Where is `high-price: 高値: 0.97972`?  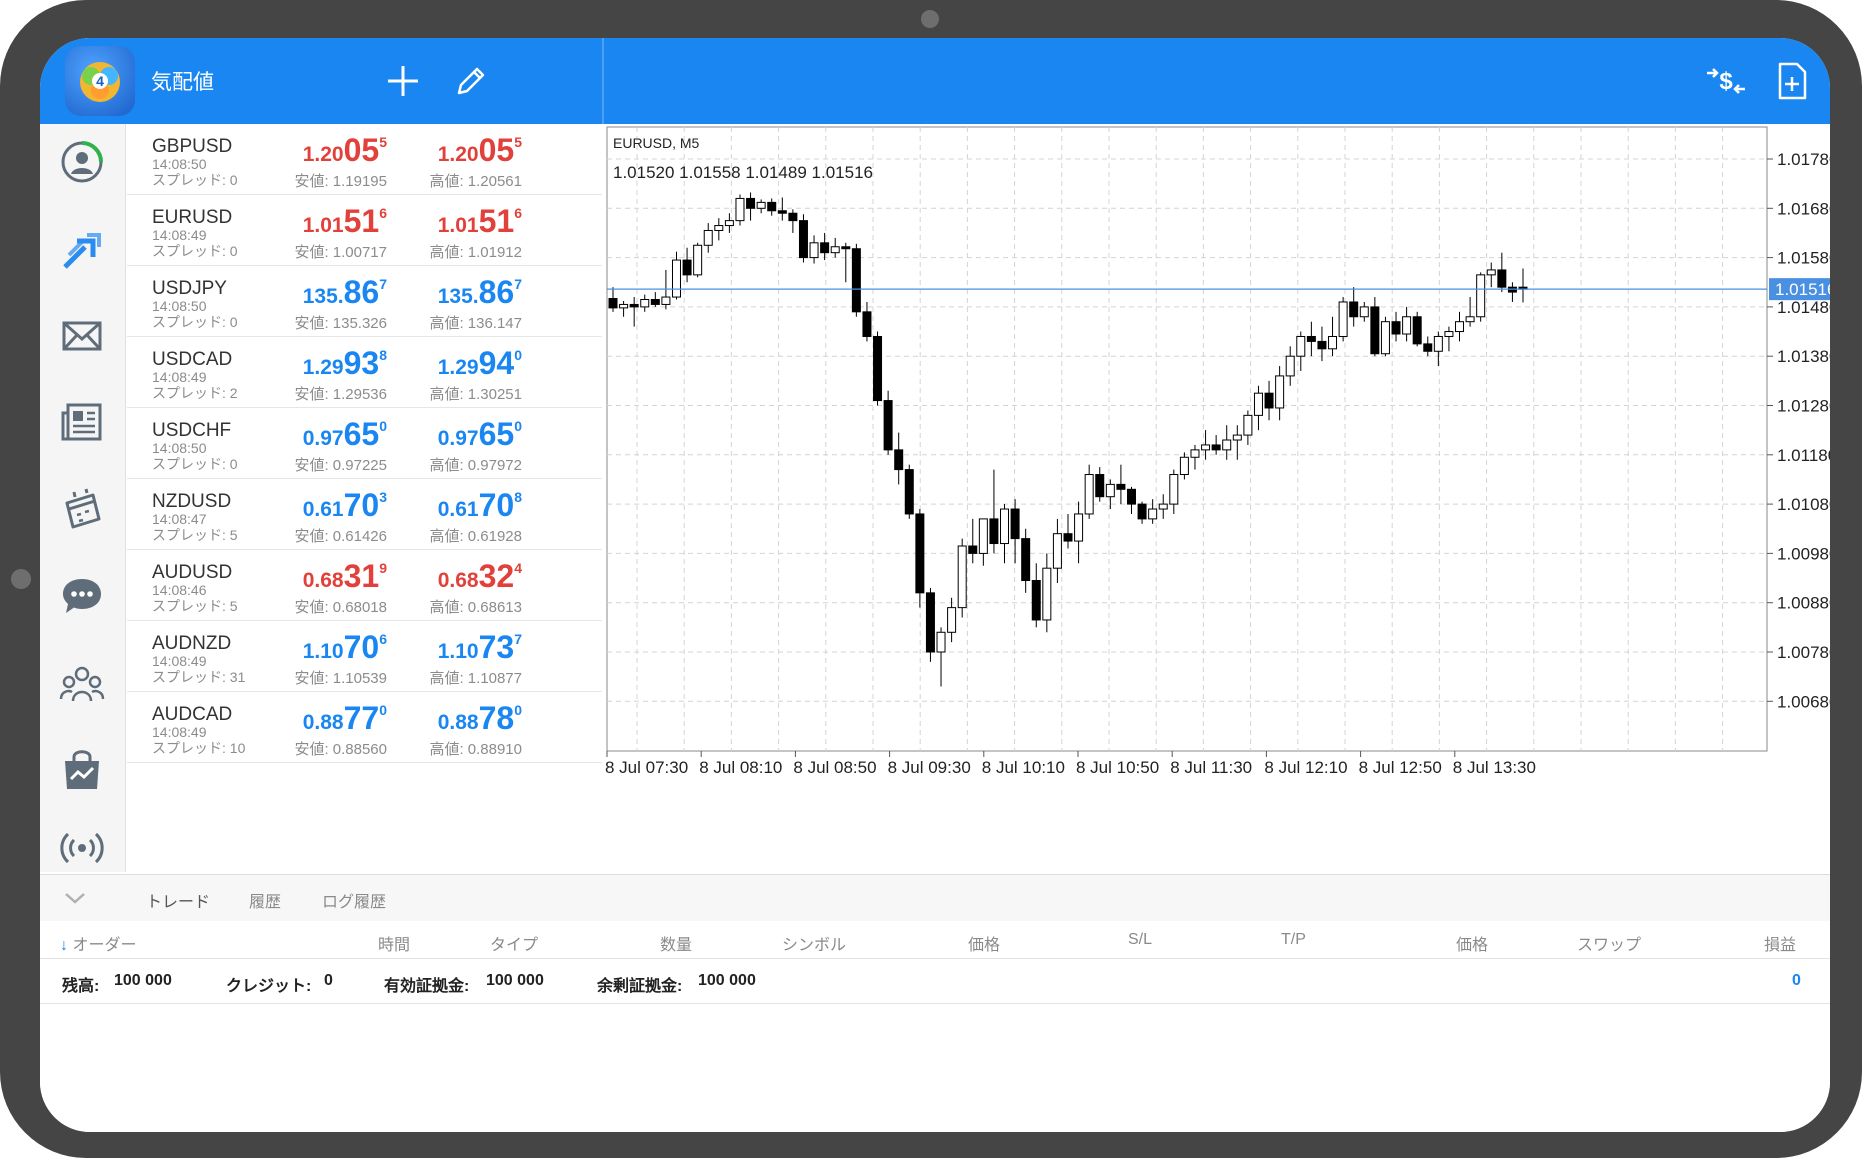
high-price: 高値: 0.97972 is located at coordinates (475, 465).